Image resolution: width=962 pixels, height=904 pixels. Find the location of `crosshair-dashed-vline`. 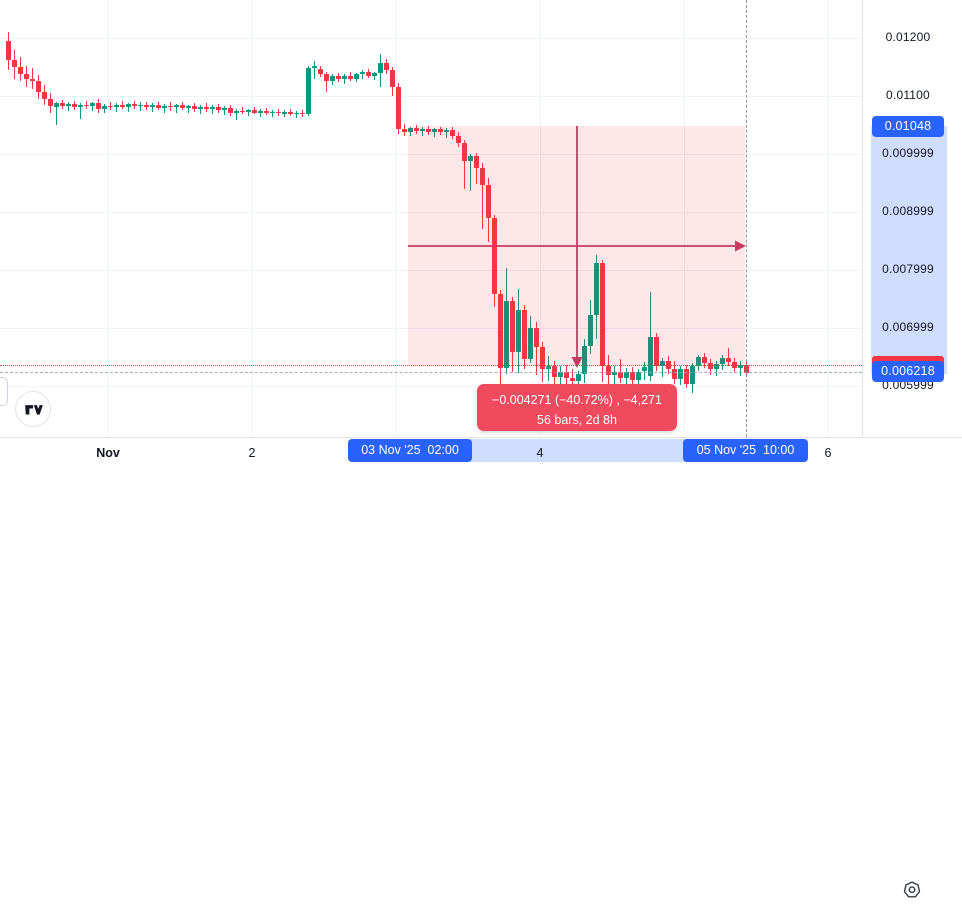

crosshair-dashed-vline is located at coordinates (746, 218).